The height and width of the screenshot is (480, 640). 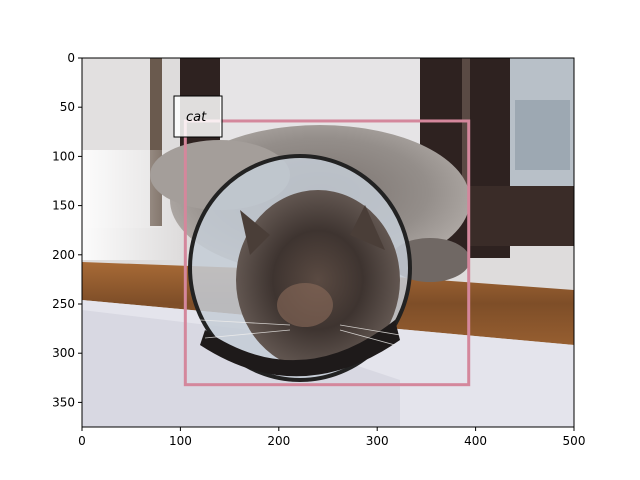 I want to click on y-tick-label: 50, so click(x=67, y=107).